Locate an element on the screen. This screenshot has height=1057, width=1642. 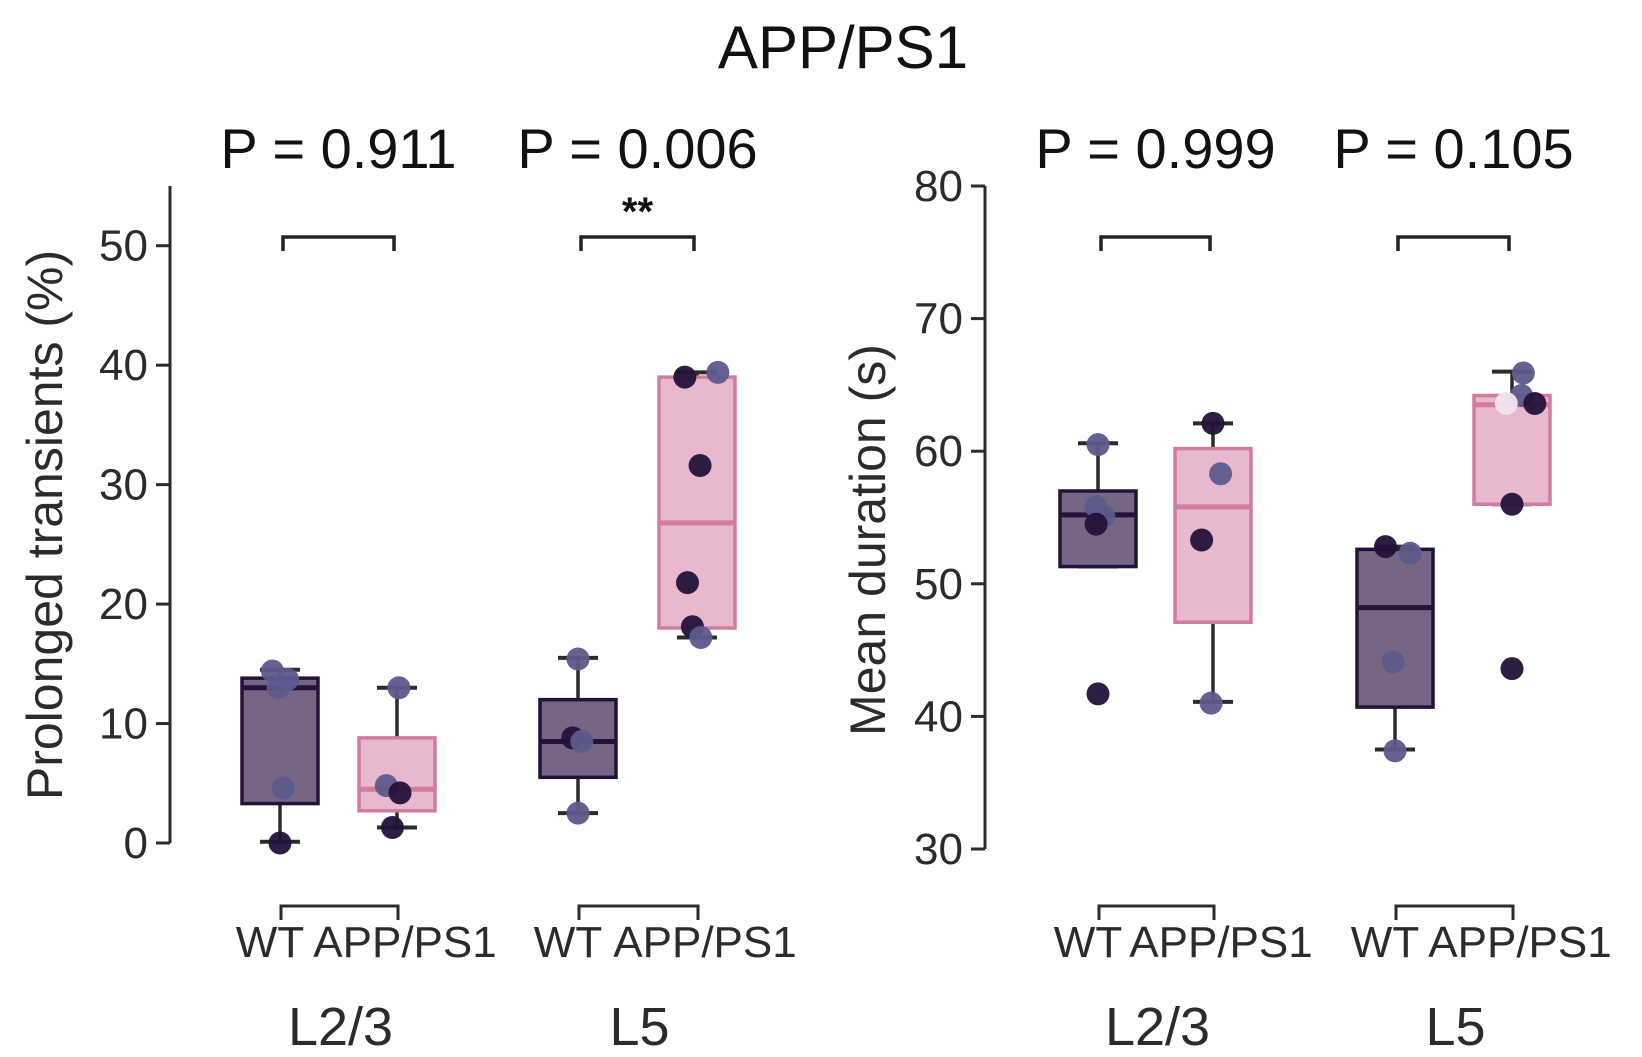
y-tick-label: 60 is located at coordinates (938, 451).